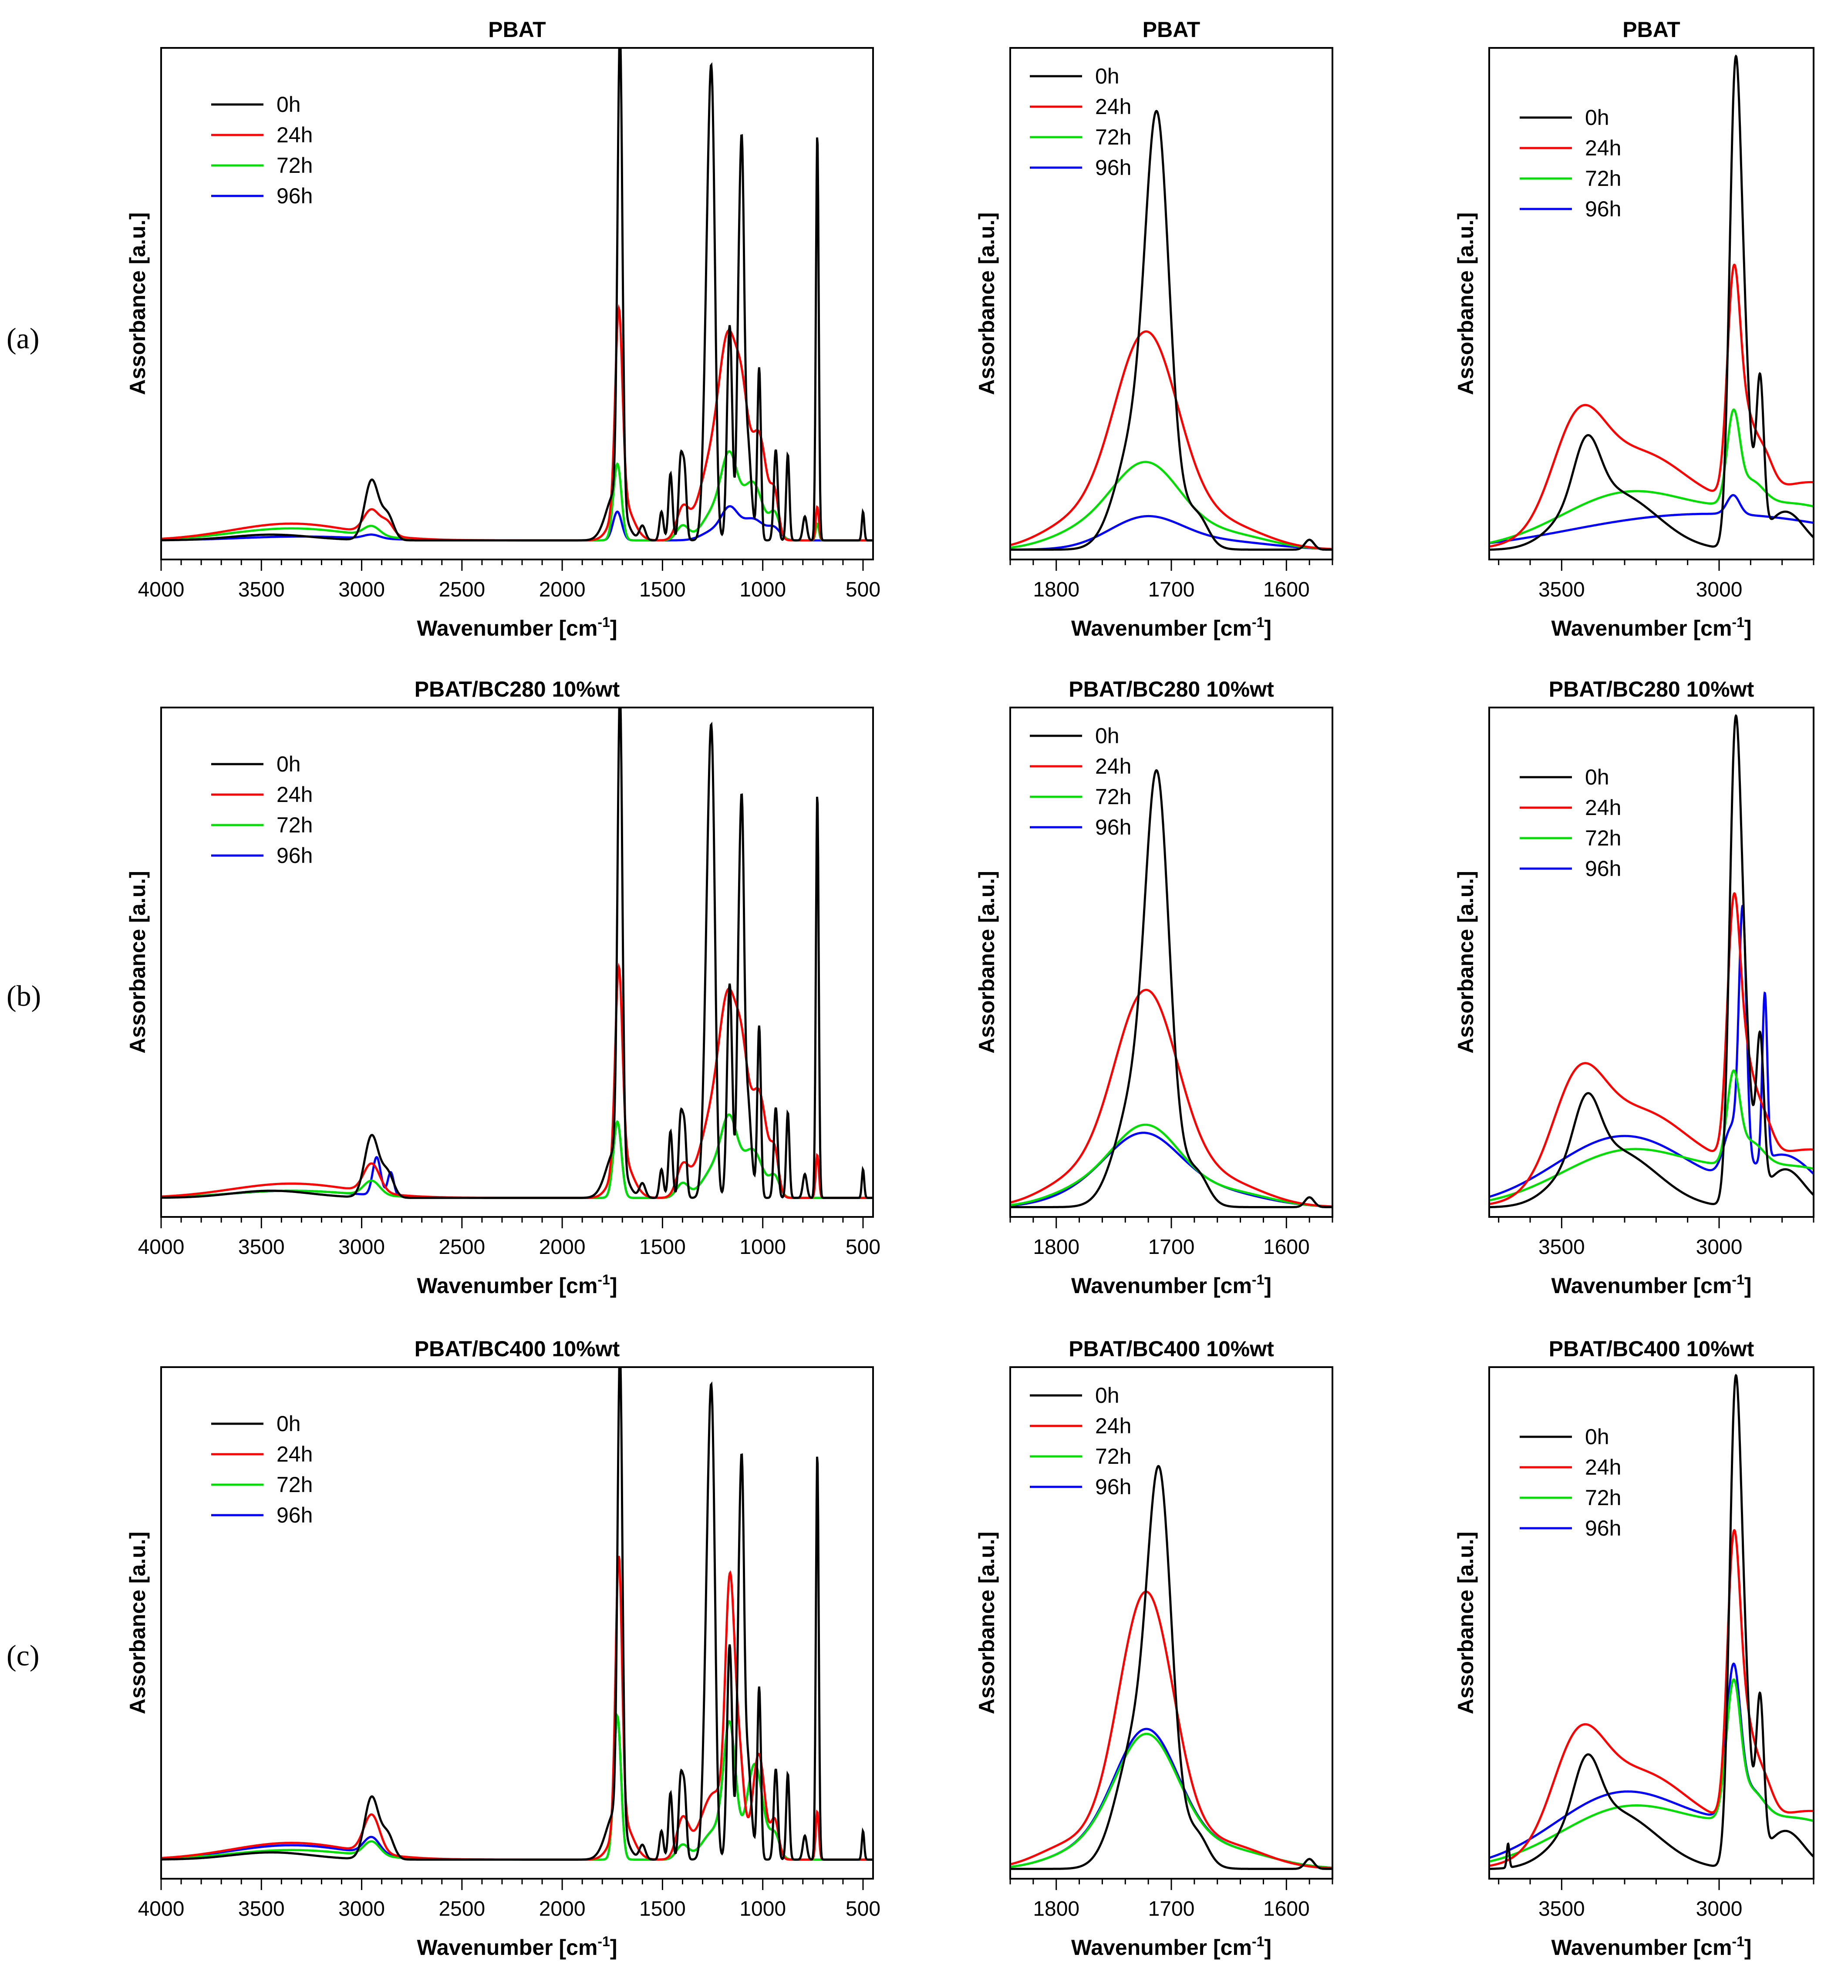 This screenshot has width=1848, height=1988. Describe the element at coordinates (23, 1655) in the screenshot. I see `row-label-c: (c)` at that location.